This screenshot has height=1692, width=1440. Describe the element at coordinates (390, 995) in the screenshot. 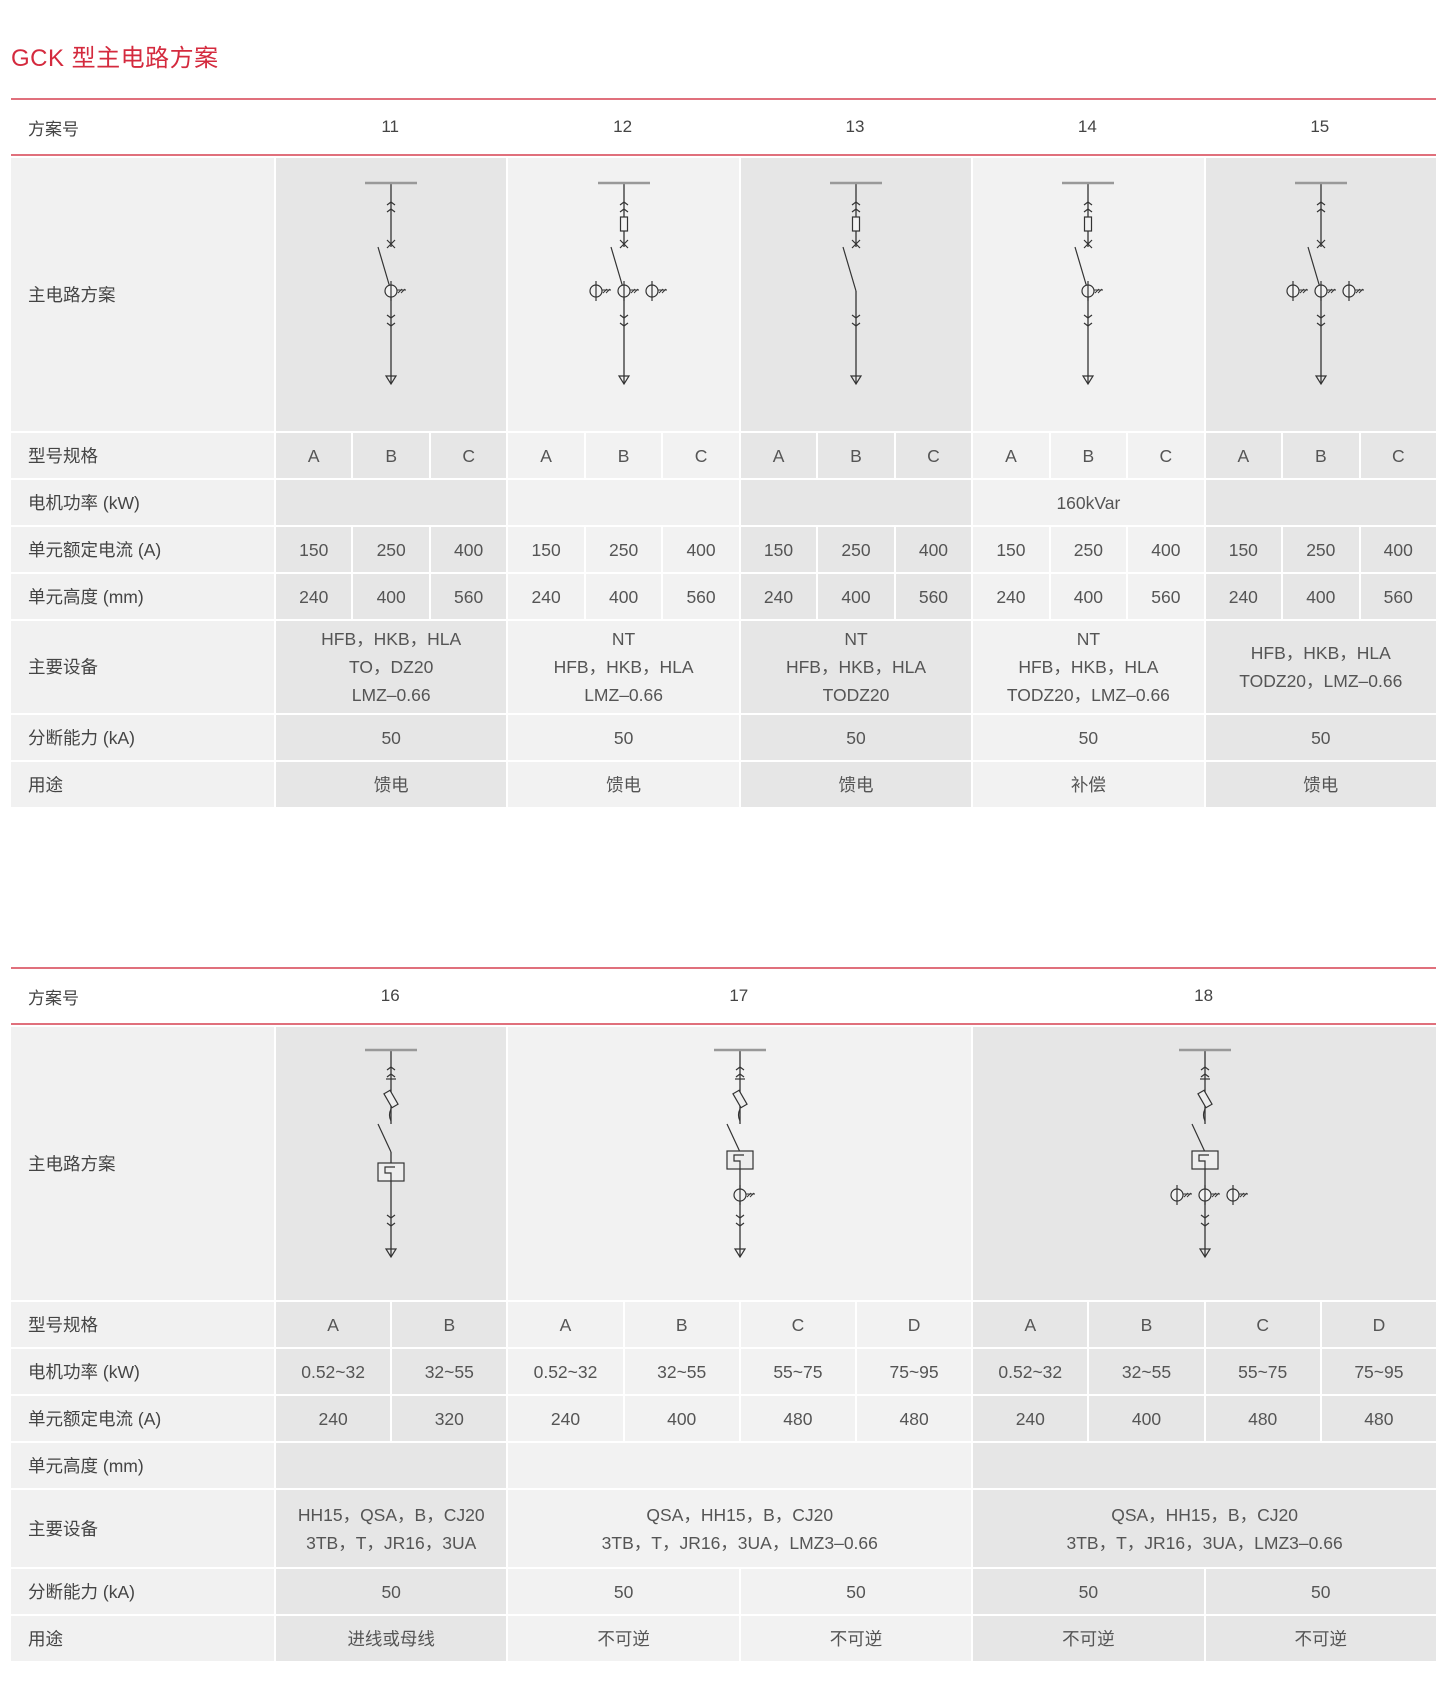

I see `scheme-number: 16` at that location.